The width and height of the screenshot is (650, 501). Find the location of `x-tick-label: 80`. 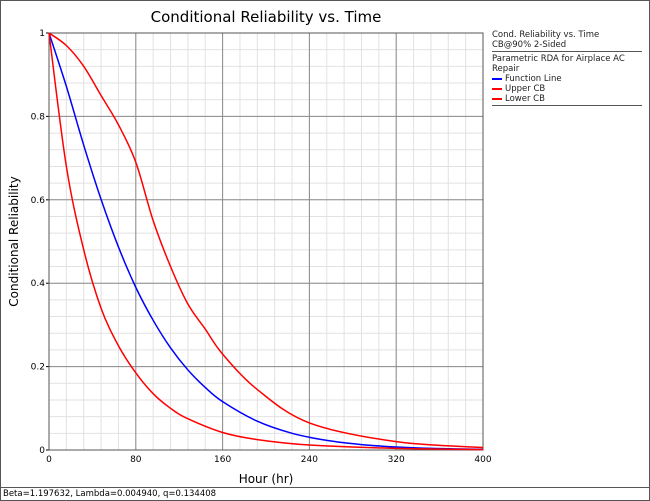

x-tick-label: 80 is located at coordinates (136, 460).